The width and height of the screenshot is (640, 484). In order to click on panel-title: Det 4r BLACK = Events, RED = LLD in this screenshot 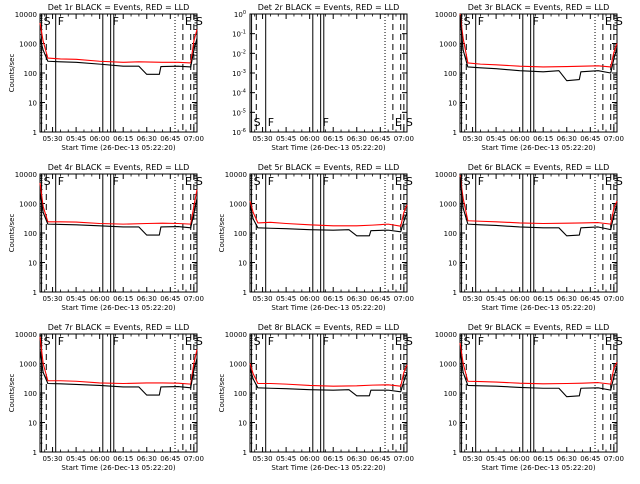, I will do `click(119, 167)`.